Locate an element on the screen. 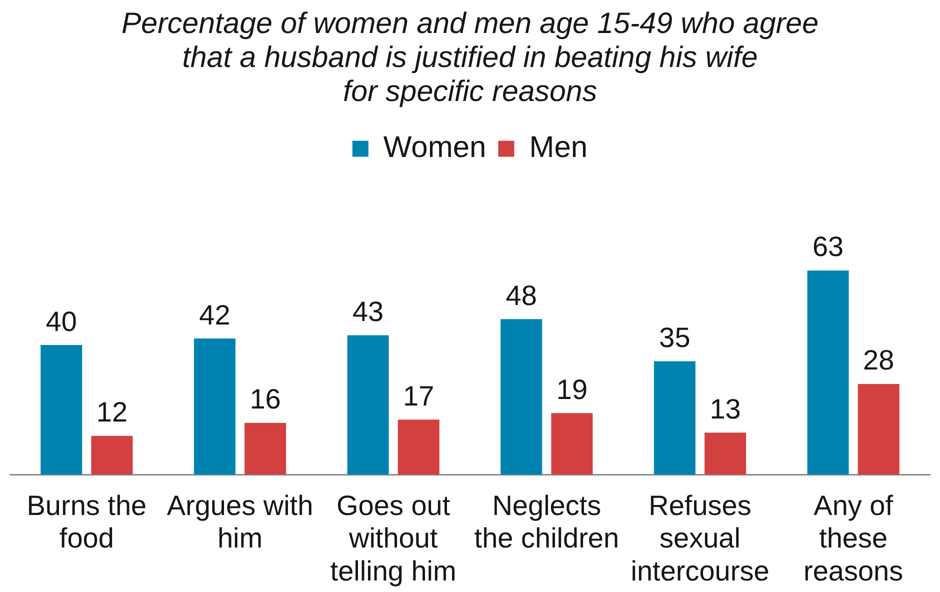  data-label: 43 is located at coordinates (368, 312).